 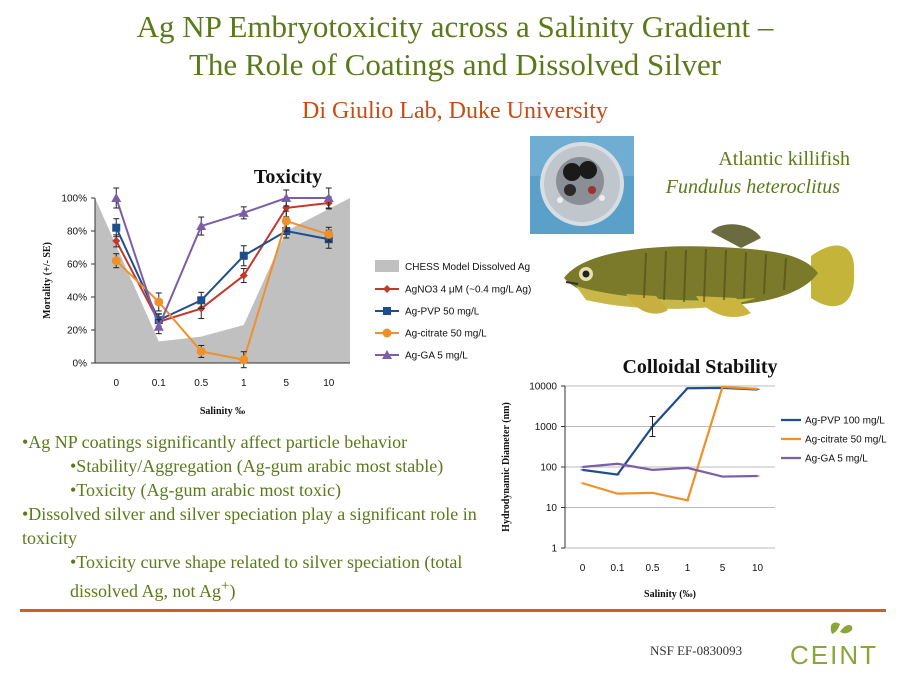 I want to click on colloidal-y-tick-label: 1000, so click(x=546, y=427).